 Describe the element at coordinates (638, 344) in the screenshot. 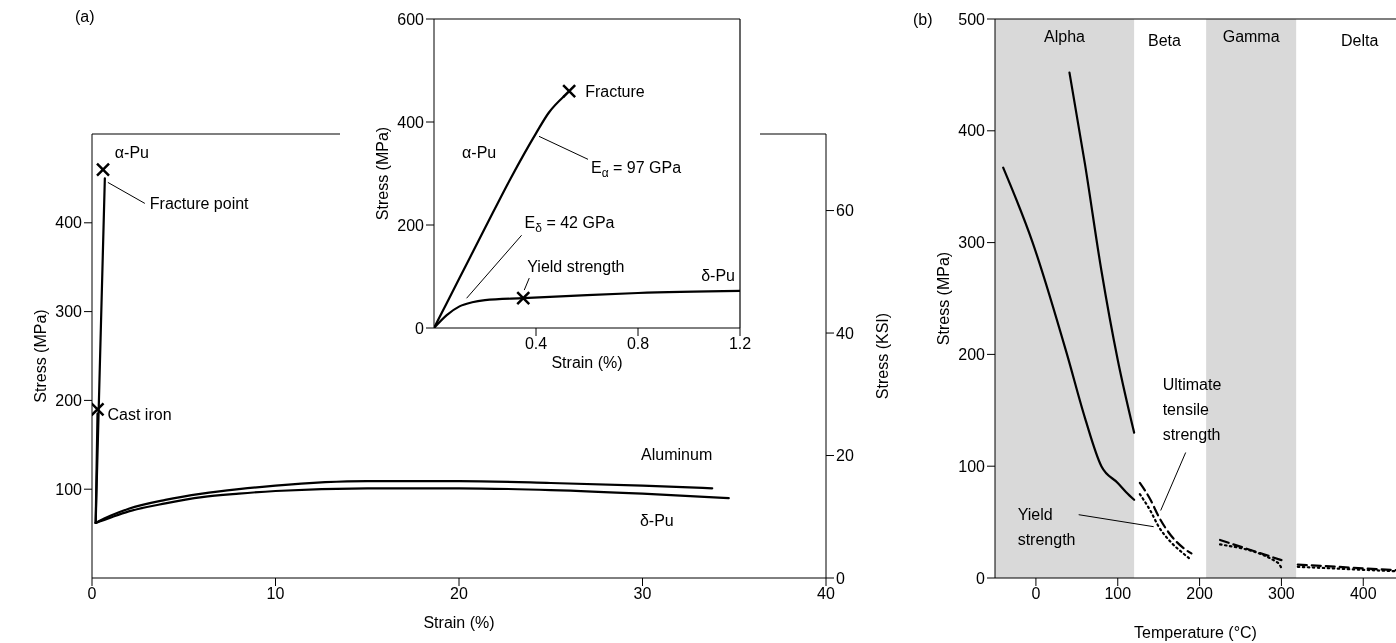

I see `x-tick-label: 0.8` at that location.